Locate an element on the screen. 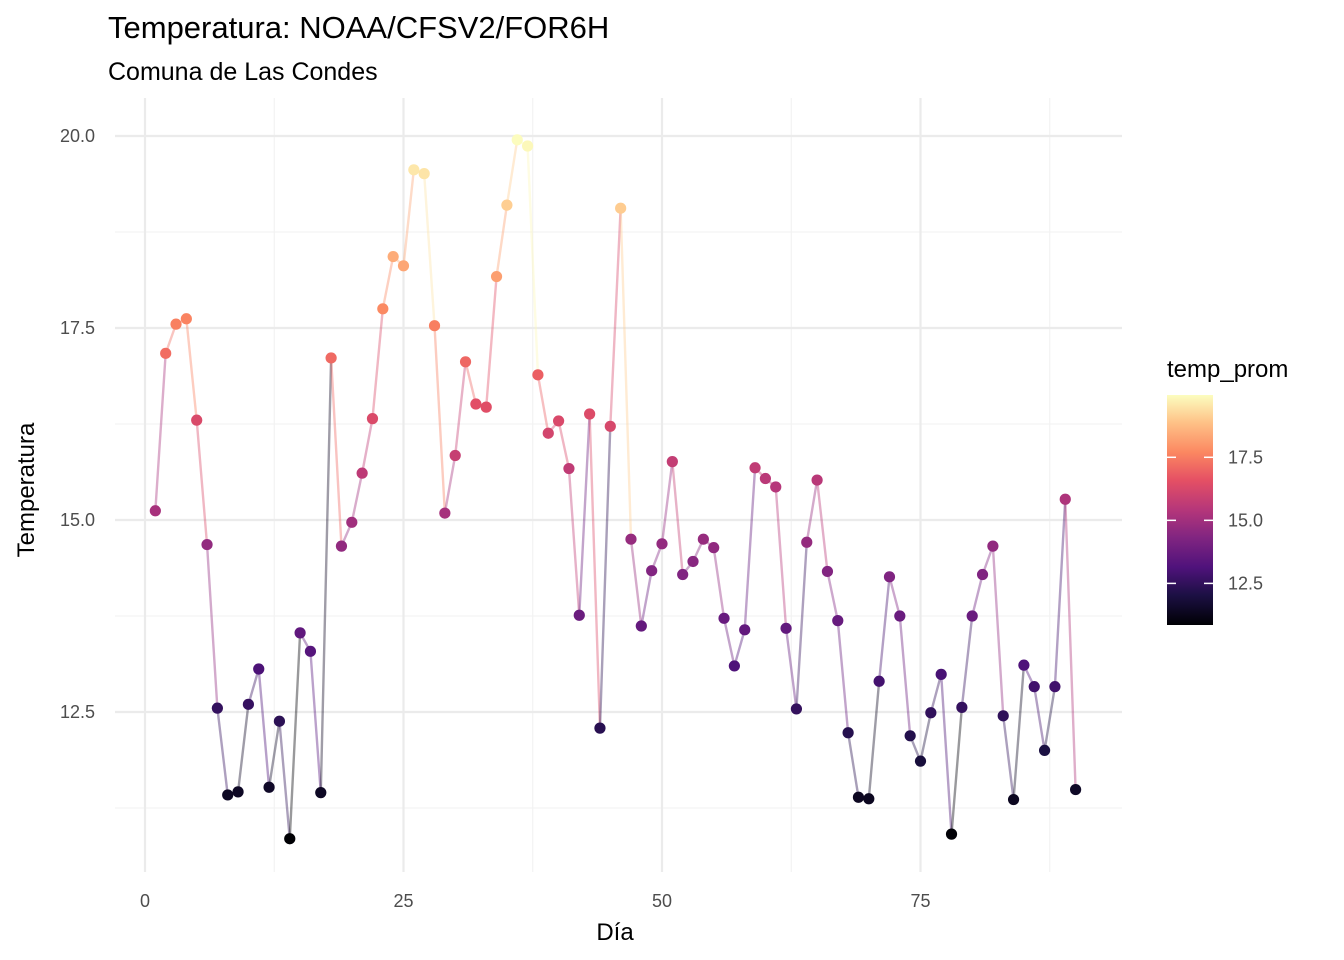 The height and width of the screenshot is (960, 1344). legend-title: temp_prom is located at coordinates (1227, 369).